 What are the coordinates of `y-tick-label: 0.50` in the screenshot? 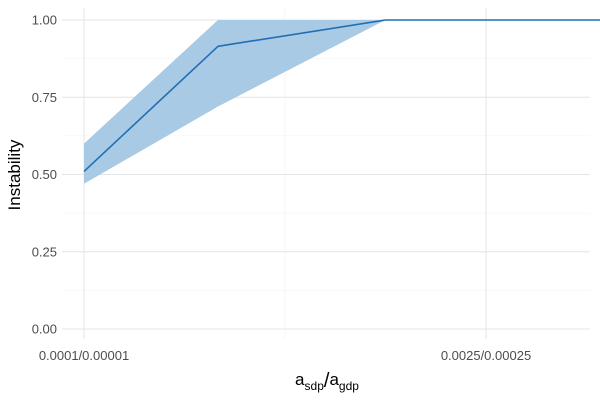 It's located at (44, 174).